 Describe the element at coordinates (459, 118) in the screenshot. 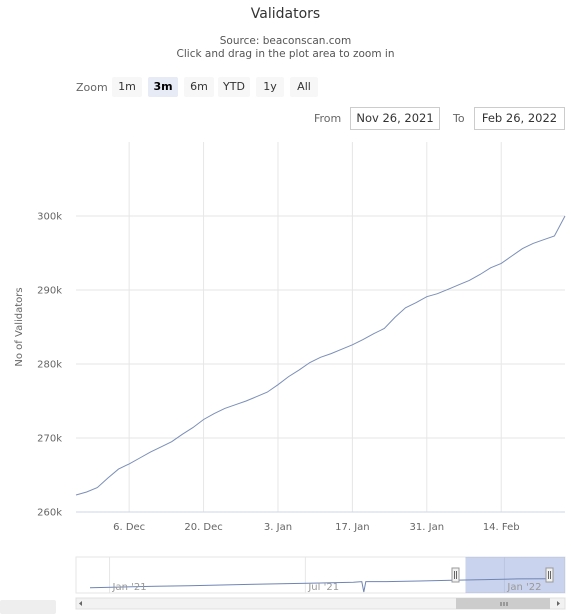

I see `range-to-label: To` at that location.